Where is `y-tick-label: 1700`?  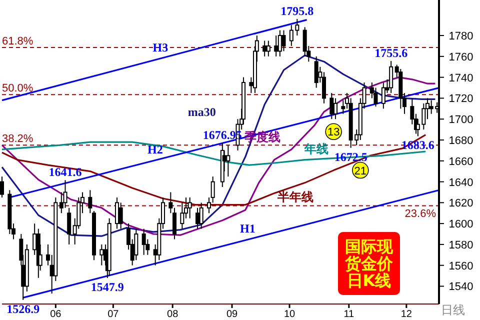
y-tick-label: 1700 is located at coordinates (461, 120).